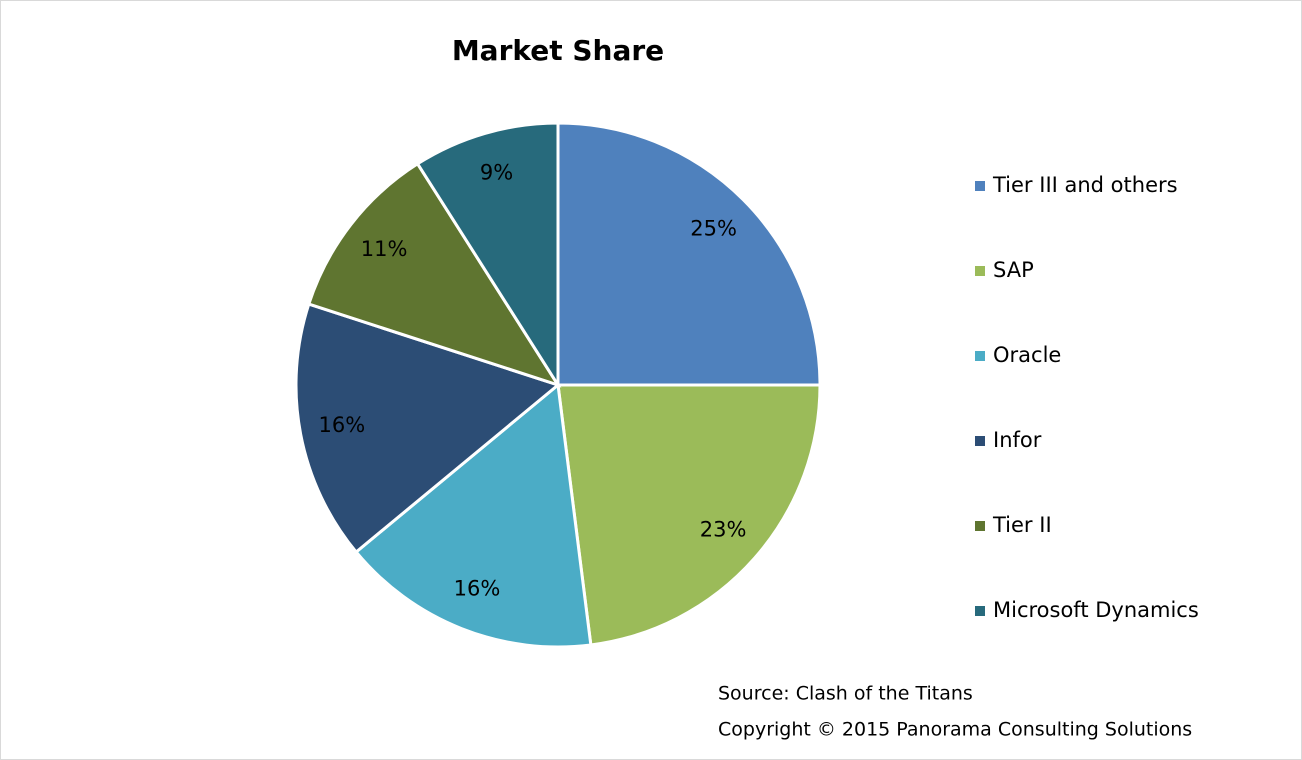 This screenshot has width=1302, height=760. Describe the element at coordinates (1022, 525) in the screenshot. I see `legend-label: Tier II` at that location.